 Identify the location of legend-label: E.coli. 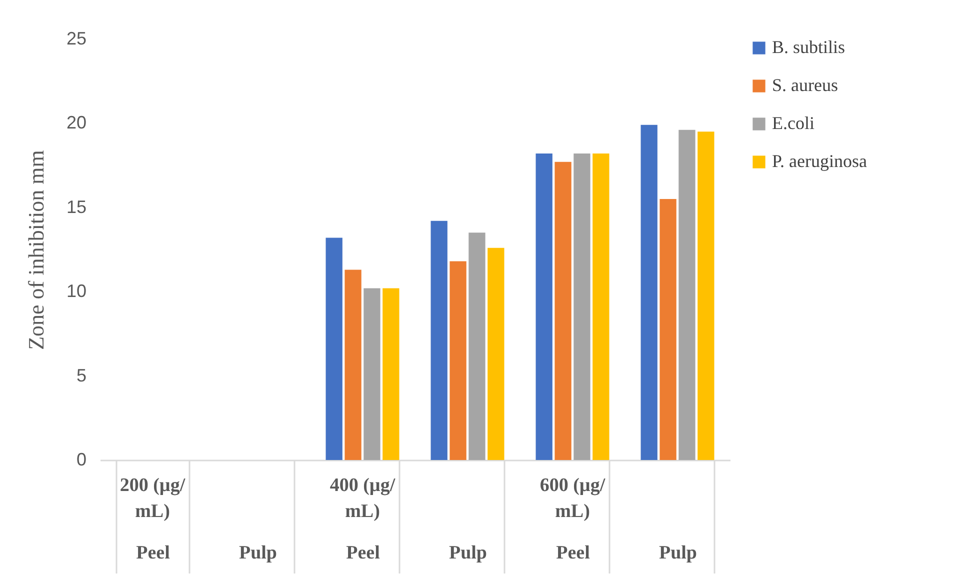
(793, 123).